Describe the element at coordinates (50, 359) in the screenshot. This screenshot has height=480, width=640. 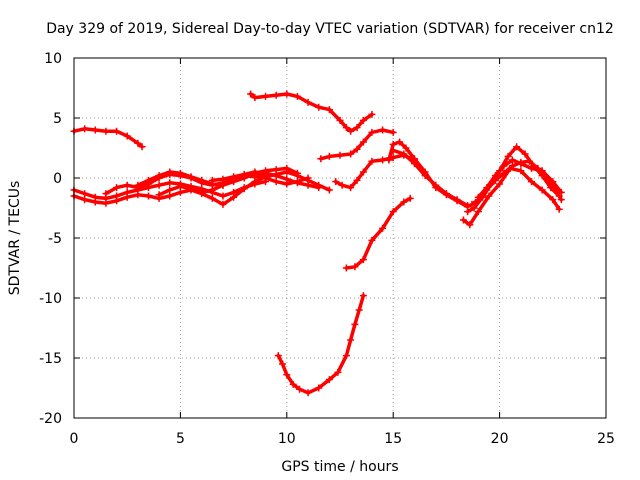
I see `y-tick-label: -15` at that location.